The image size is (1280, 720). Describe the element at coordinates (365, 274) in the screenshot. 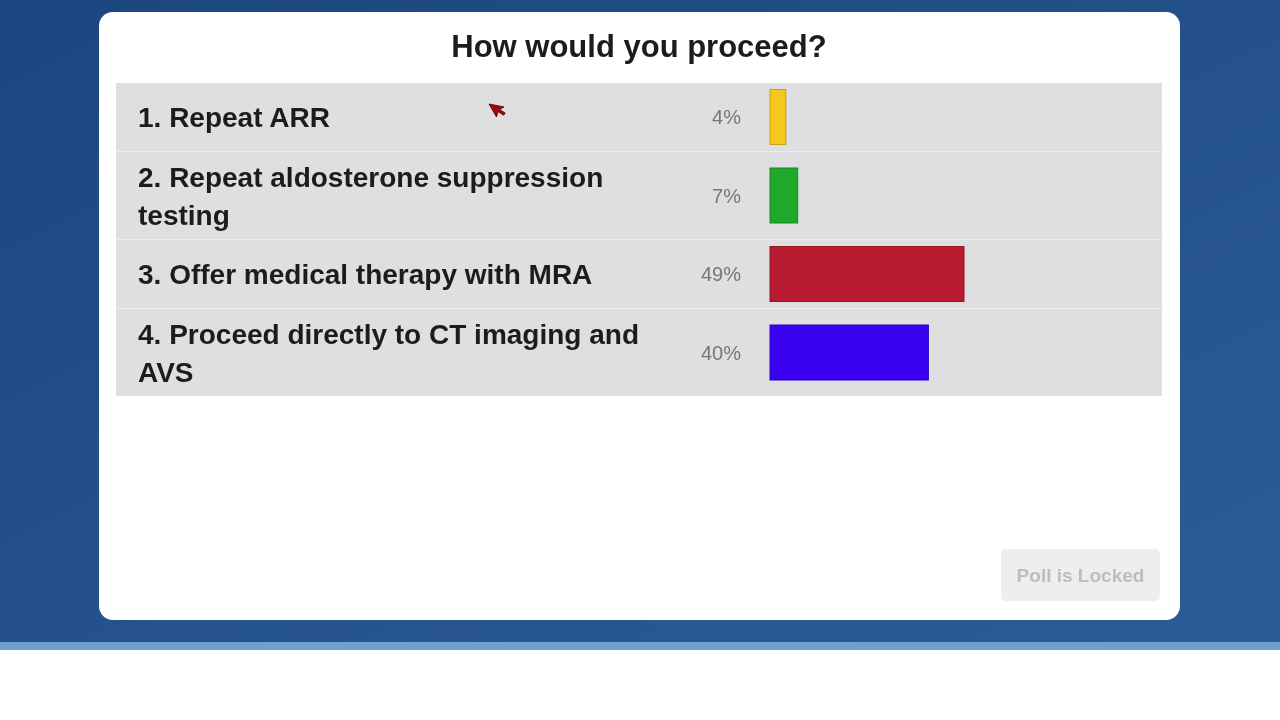

I see `y-tick-label: 3. Offer medical therapy with MRA` at that location.